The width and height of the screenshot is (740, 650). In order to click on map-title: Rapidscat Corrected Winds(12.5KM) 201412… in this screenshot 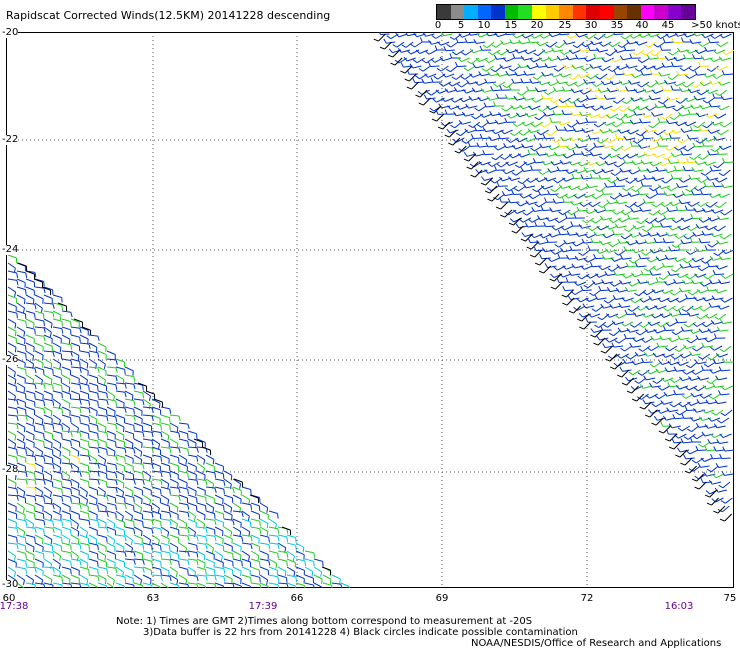, I will do `click(168, 15)`.